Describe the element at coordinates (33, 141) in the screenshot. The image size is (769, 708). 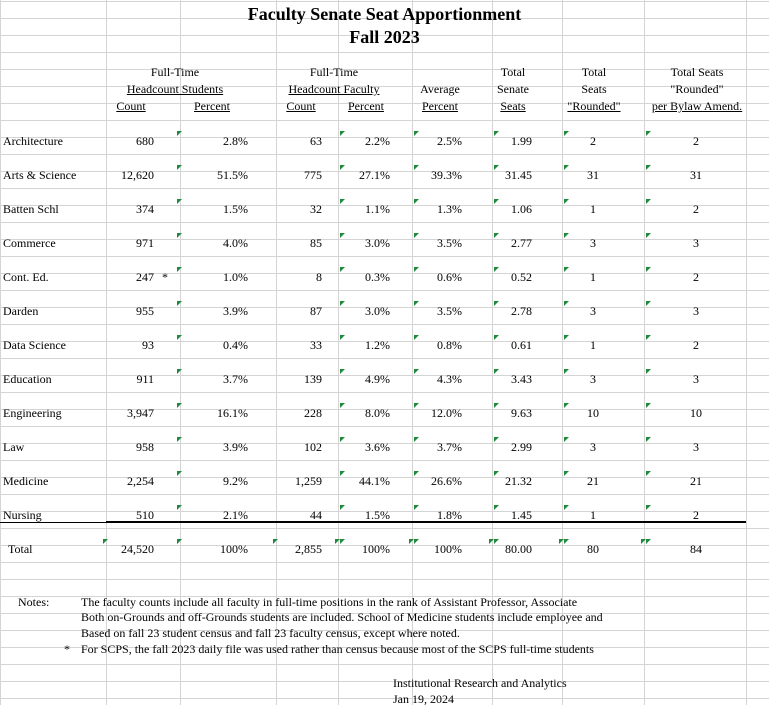
I see `school-name-cell: Architecture` at that location.